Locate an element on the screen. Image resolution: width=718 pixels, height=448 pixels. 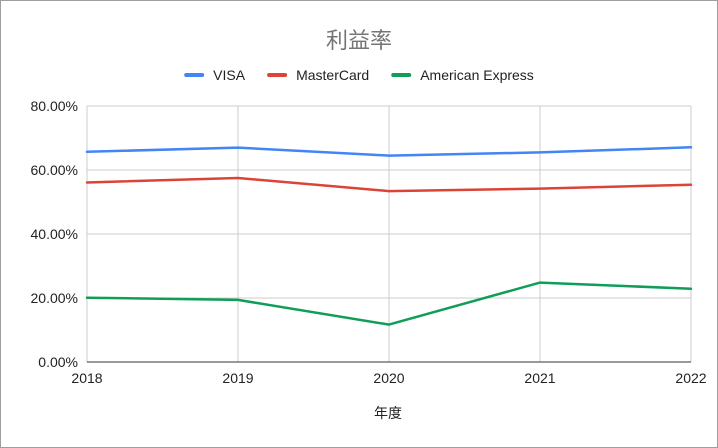
x-axis-title: 年度 is located at coordinates (388, 414).